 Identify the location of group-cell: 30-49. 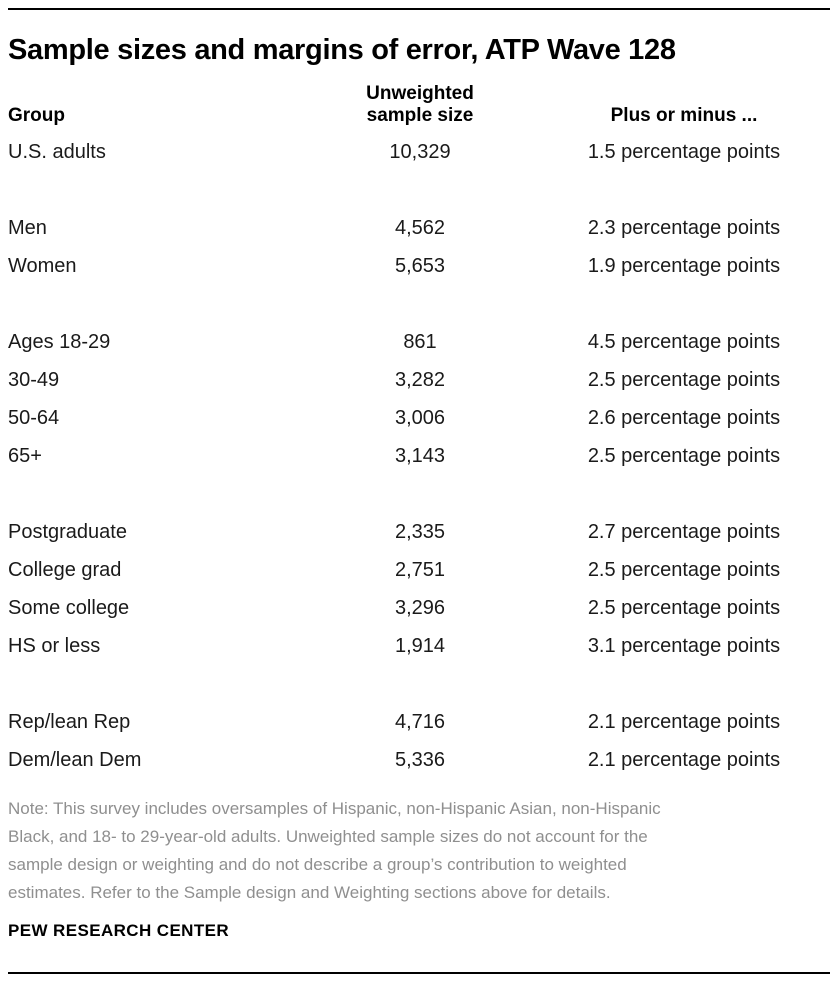
(34, 379).